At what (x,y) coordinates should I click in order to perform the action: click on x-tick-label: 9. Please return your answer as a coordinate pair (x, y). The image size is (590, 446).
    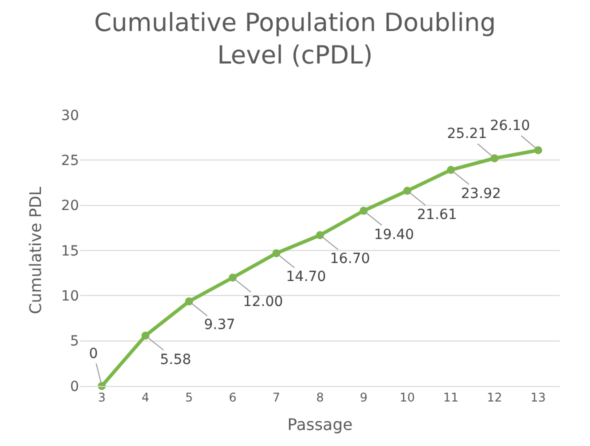
    Looking at the image, I should click on (364, 397).